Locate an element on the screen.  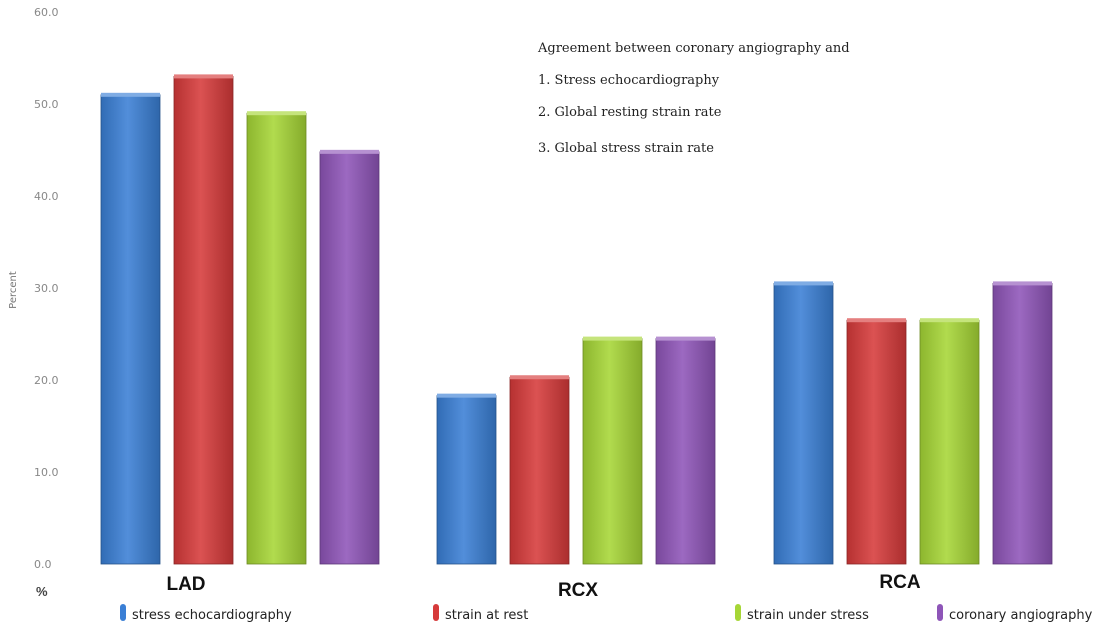
annotation-line-3: 2. Global resting strain rate is located at coordinates (630, 112).